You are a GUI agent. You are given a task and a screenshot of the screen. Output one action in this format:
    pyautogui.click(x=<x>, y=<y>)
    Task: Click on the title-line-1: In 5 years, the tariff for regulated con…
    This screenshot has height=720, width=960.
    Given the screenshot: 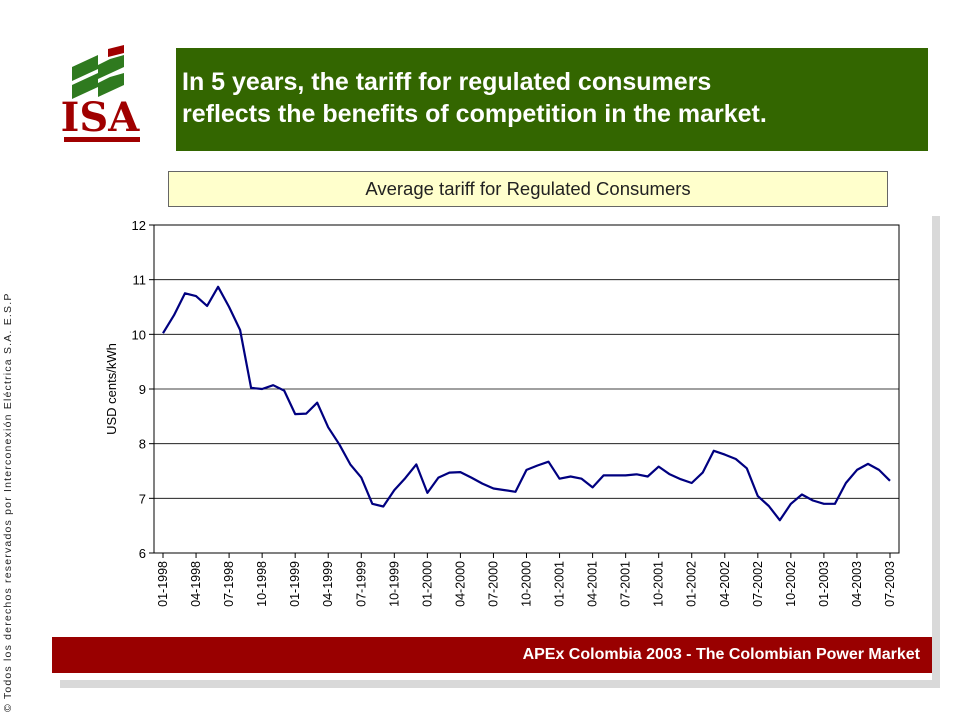 What is the action you would take?
    pyautogui.click(x=447, y=82)
    